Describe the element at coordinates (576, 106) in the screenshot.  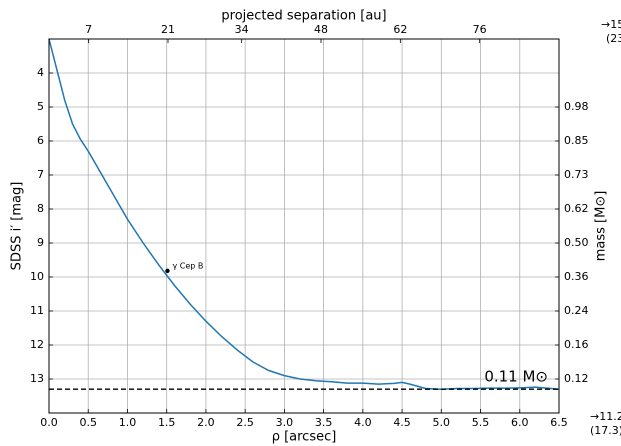
I see `y2-tick-label: 0.98` at that location.